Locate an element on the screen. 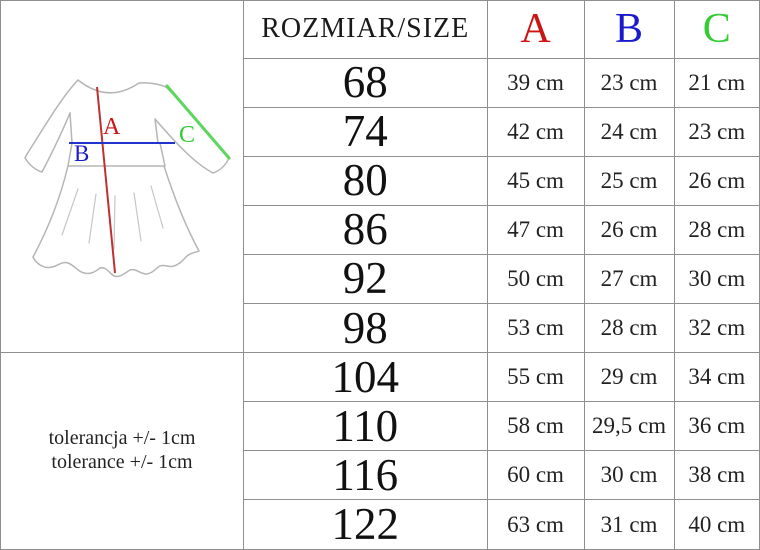 The width and height of the screenshot is (760, 550). measure-c: 32 cm is located at coordinates (716, 328).